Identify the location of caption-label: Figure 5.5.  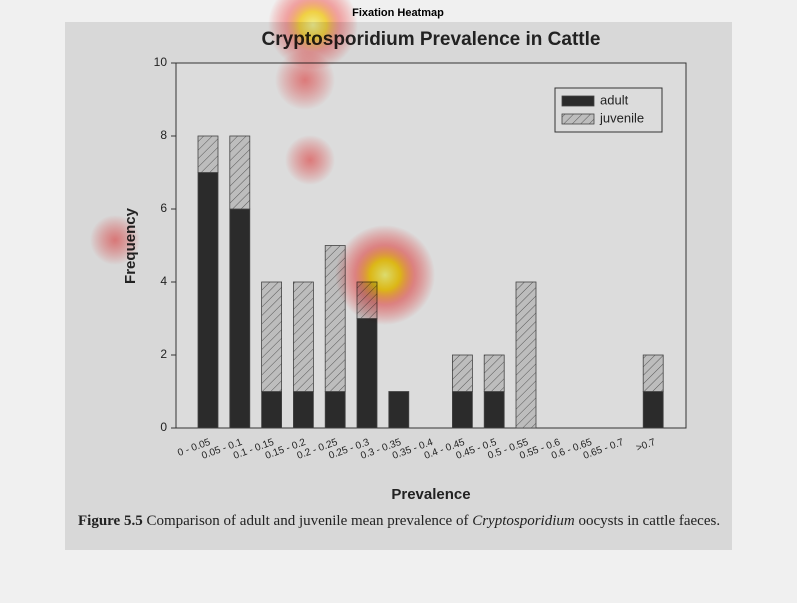
(110, 521).